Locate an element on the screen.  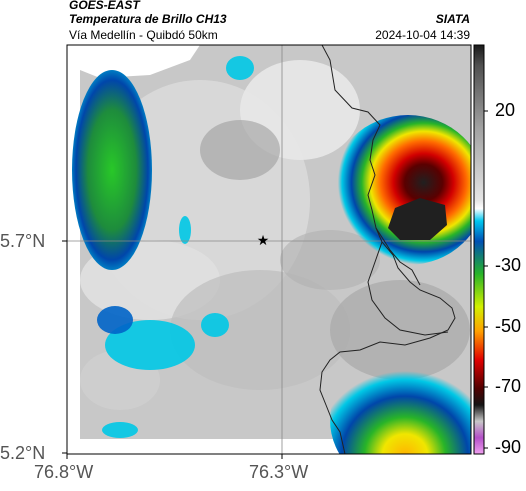
storm-core is located at coordinates (417, 219).